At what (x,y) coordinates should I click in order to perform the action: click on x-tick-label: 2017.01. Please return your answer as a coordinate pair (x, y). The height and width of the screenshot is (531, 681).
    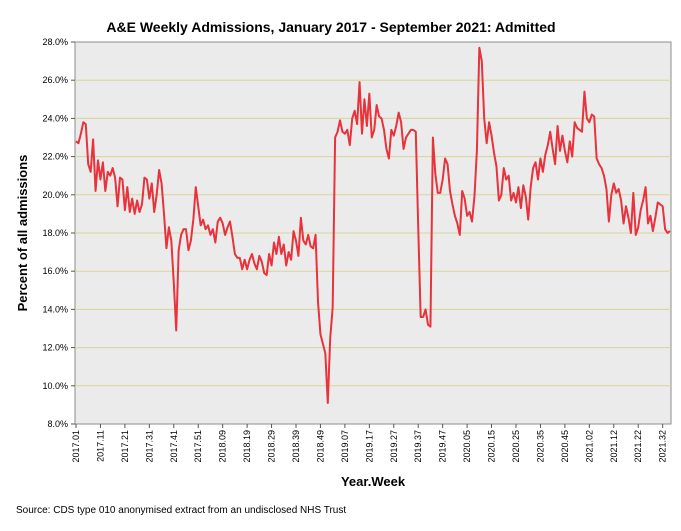
    Looking at the image, I should click on (76, 446).